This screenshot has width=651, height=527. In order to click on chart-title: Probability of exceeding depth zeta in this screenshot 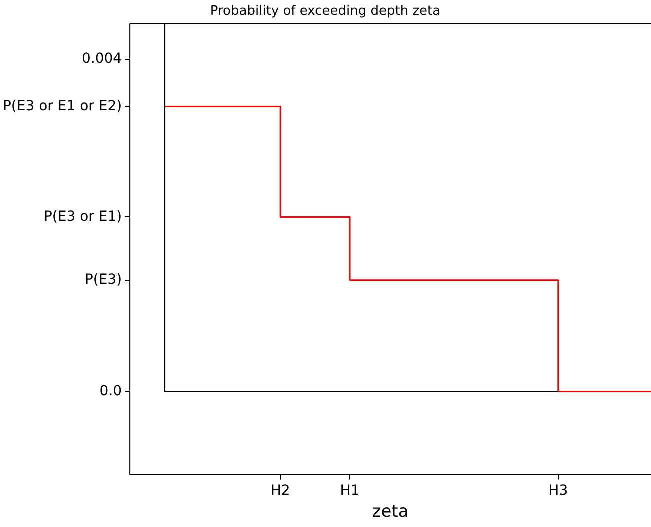, I will do `click(325, 12)`.